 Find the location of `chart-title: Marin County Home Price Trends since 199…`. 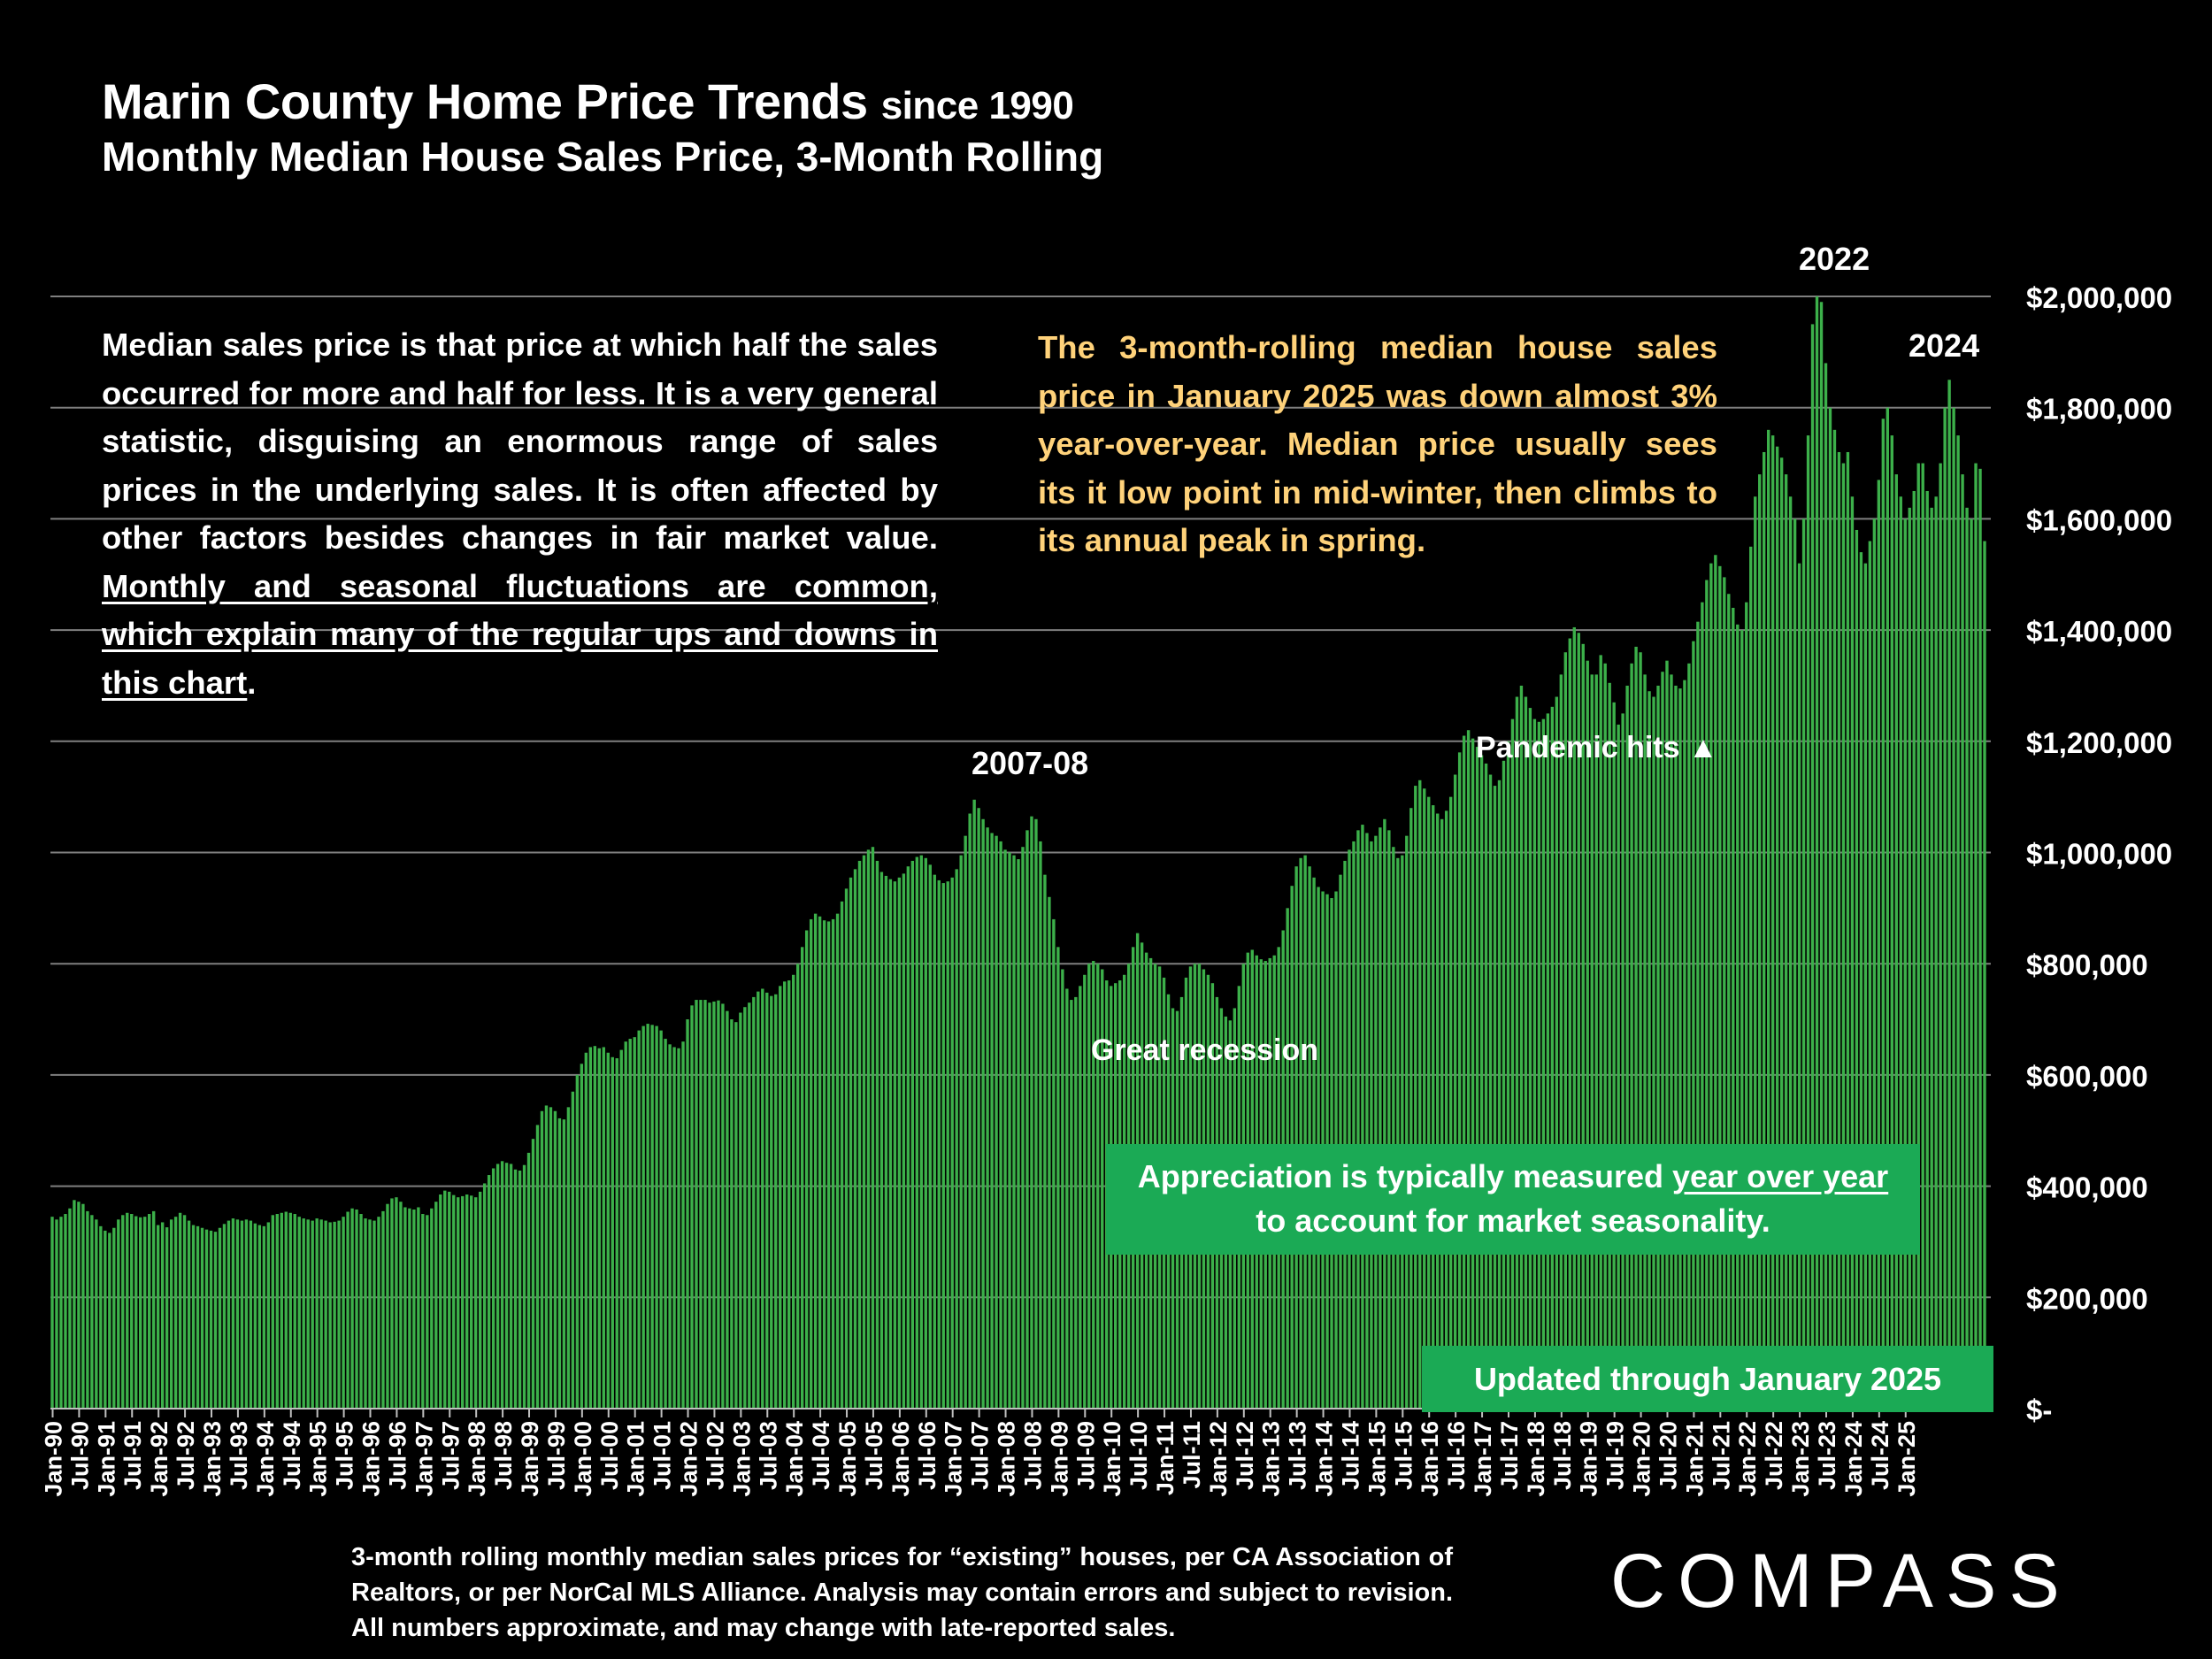

chart-title: Marin County Home Price Trends since 199… is located at coordinates (588, 102).